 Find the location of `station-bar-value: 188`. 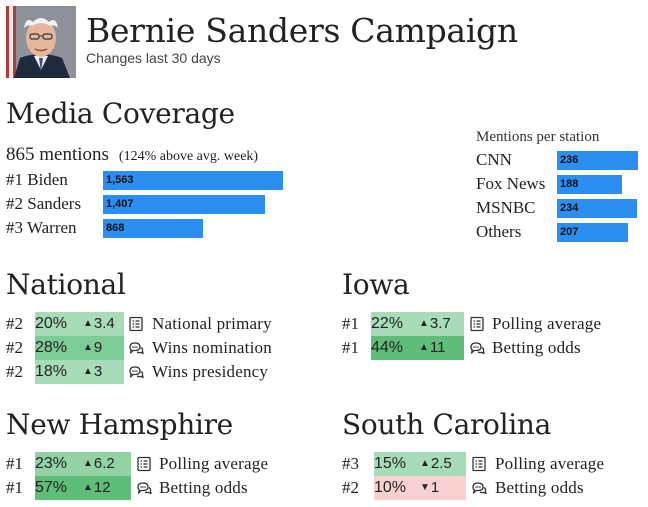

station-bar-value: 188 is located at coordinates (569, 184).